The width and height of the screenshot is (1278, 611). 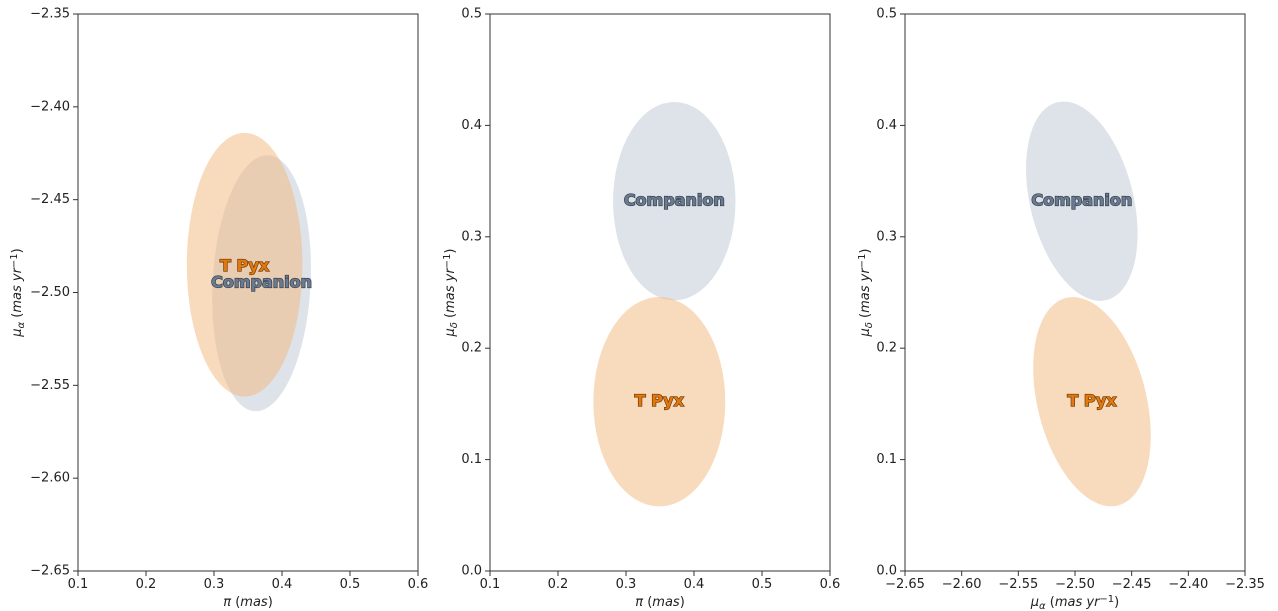 What do you see at coordinates (1075, 602) in the screenshot?
I see `x-axis-label: μα (mas yr−1)` at bounding box center [1075, 602].